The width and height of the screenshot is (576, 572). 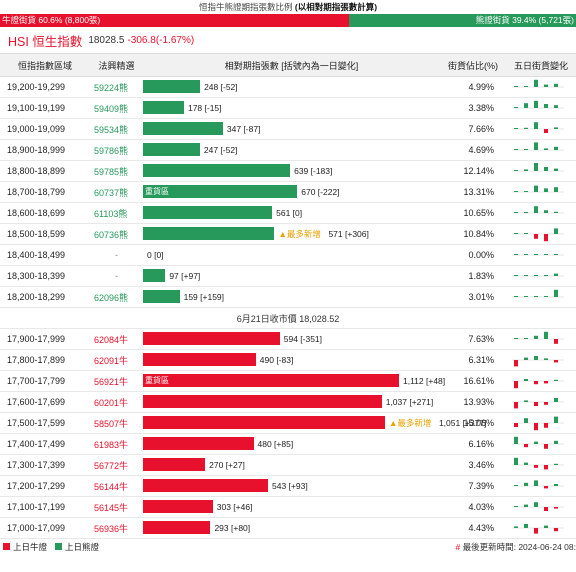 What do you see at coordinates (45, 381) in the screenshot?
I see `range-cell: 17,700-17,799` at bounding box center [45, 381].